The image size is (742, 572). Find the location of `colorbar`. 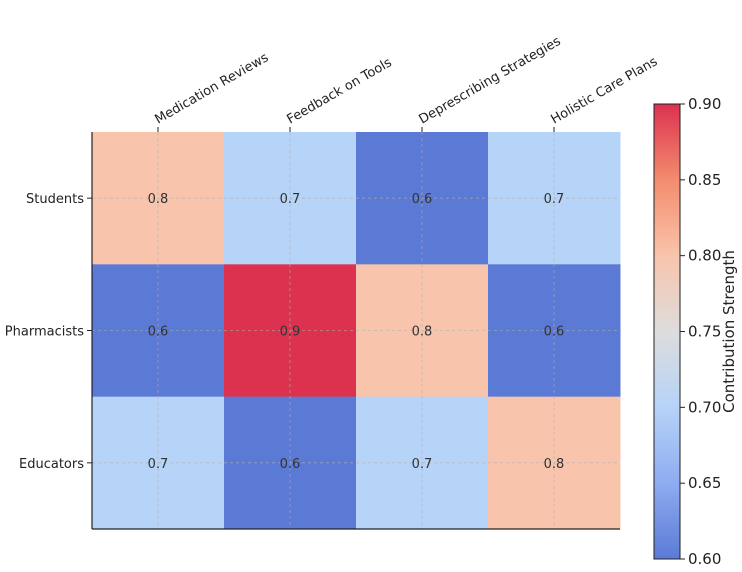

colorbar is located at coordinates (667, 331).